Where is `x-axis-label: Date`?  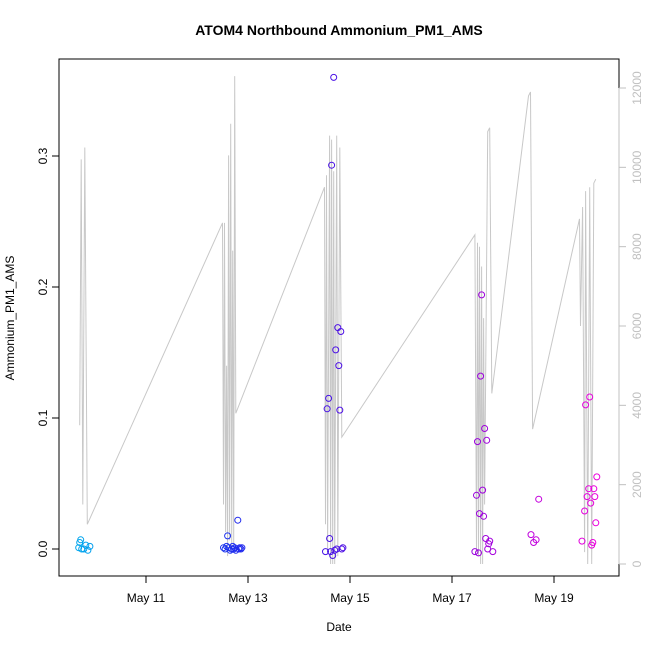
x-axis-label: Date is located at coordinates (339, 627).